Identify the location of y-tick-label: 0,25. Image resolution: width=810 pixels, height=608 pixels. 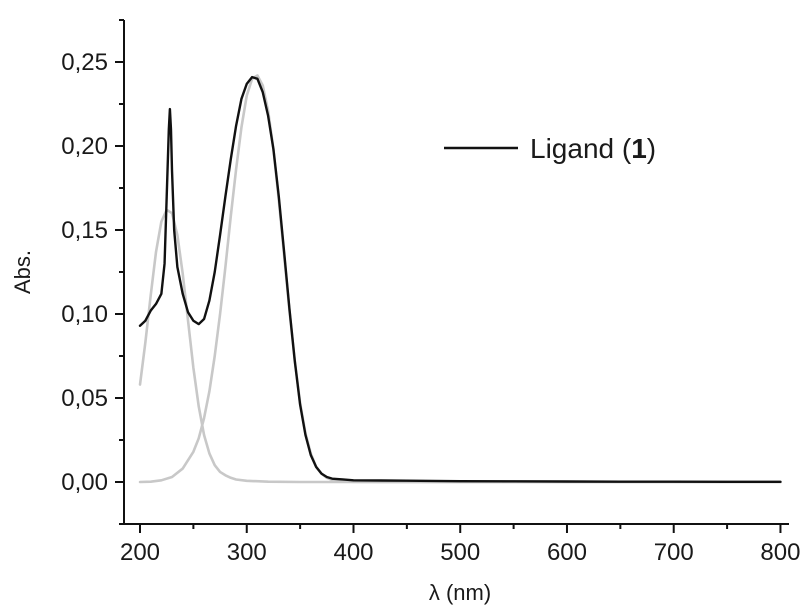
(84, 62).